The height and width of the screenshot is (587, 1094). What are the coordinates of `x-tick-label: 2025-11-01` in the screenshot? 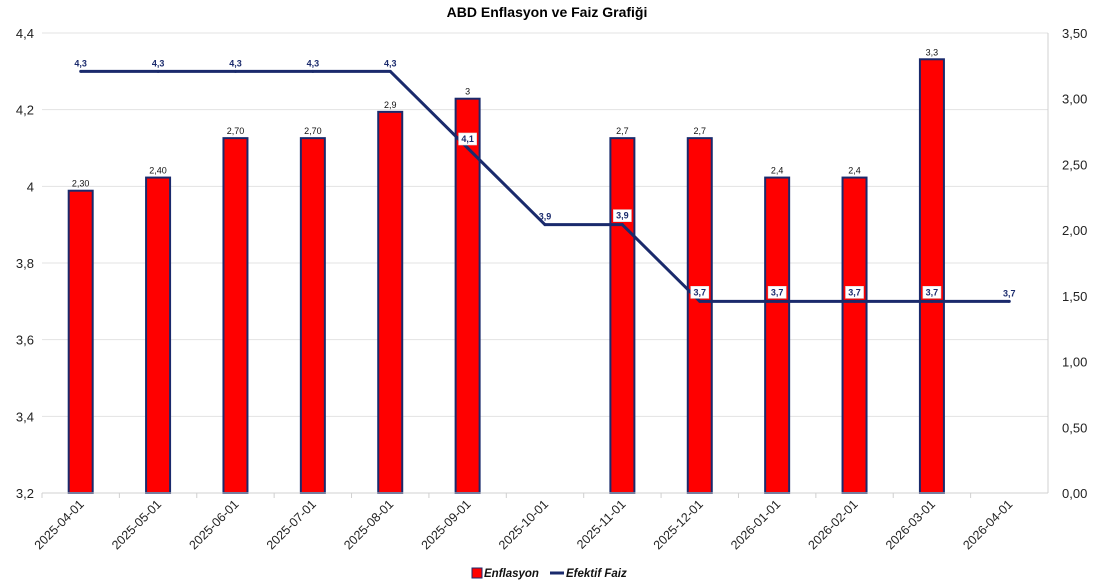 It's located at (601, 524).